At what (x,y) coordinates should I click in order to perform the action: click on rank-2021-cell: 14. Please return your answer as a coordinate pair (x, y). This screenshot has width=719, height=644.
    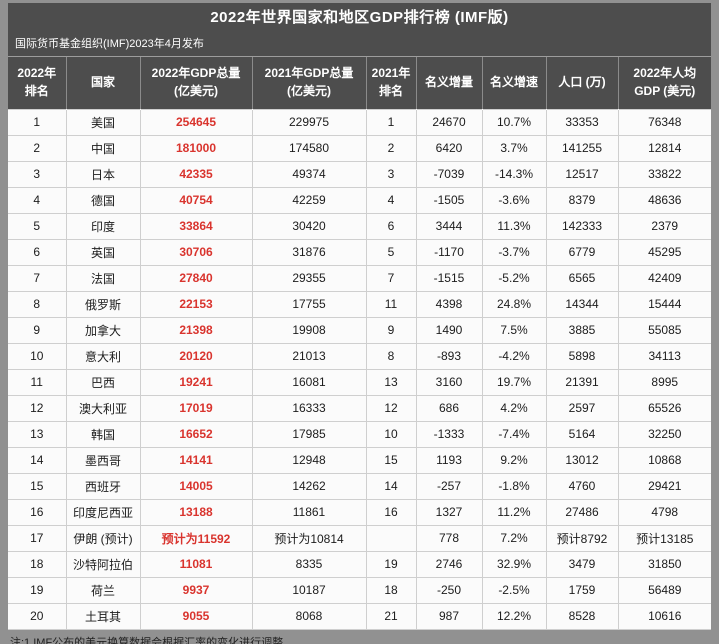
    Looking at the image, I should click on (391, 486).